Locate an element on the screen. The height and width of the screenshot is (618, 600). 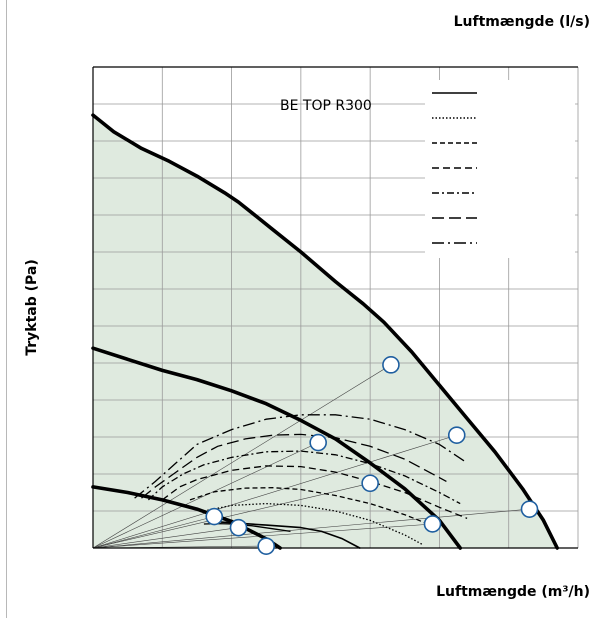
y-axis-title: Tryktab (Pa) is located at coordinates (32, 307).